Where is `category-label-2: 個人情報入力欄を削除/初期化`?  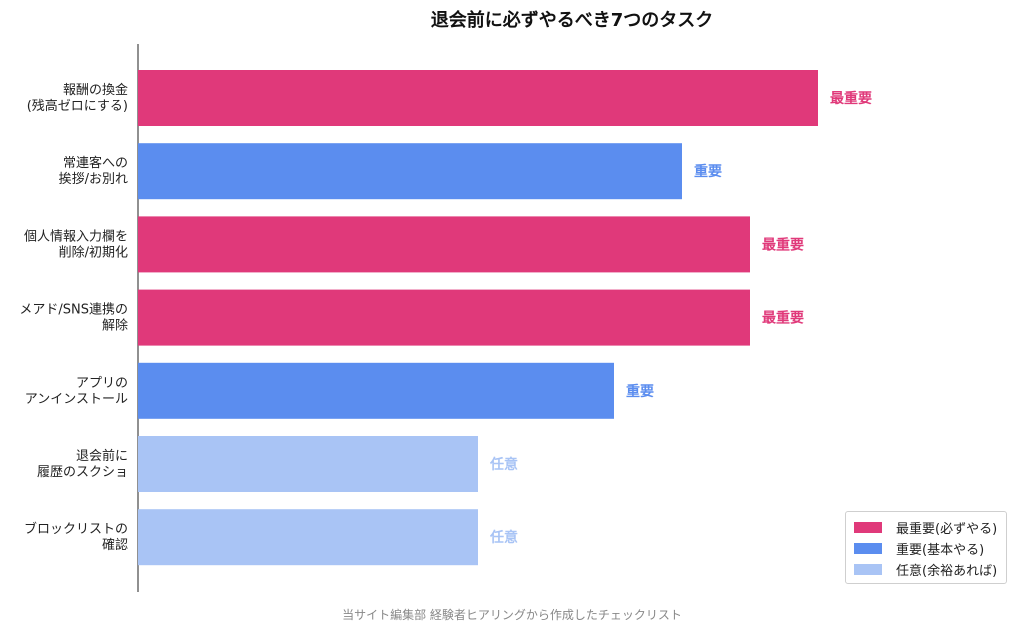
category-label-2: 個人情報入力欄を削除/初期化 is located at coordinates (76, 244).